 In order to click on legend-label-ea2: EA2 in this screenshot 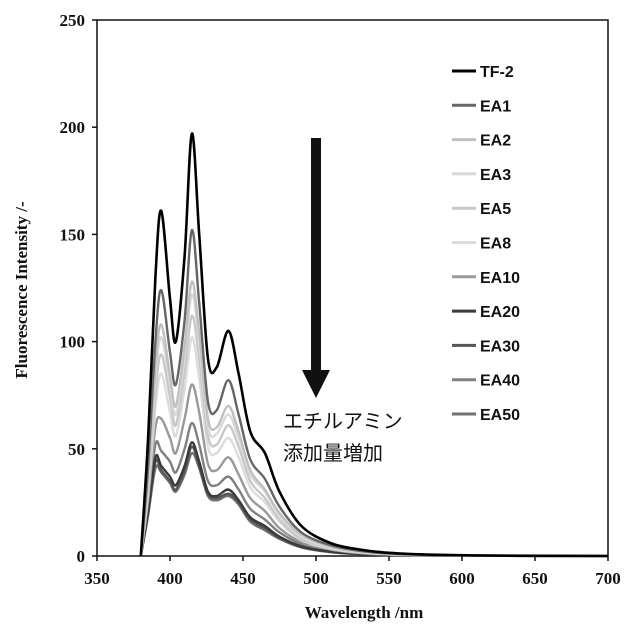, I will do `click(495, 141)`.